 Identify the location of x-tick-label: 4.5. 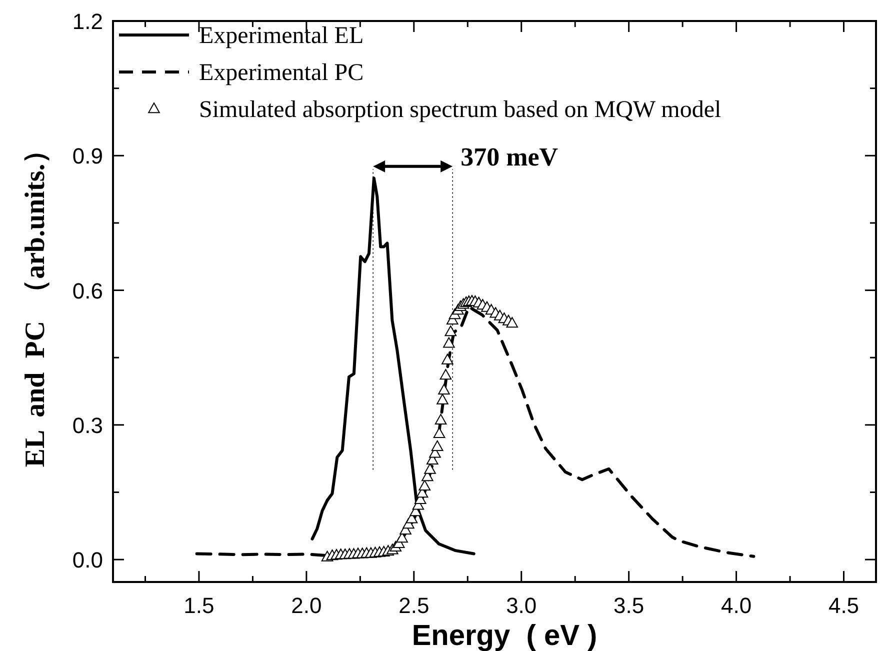
(844, 605).